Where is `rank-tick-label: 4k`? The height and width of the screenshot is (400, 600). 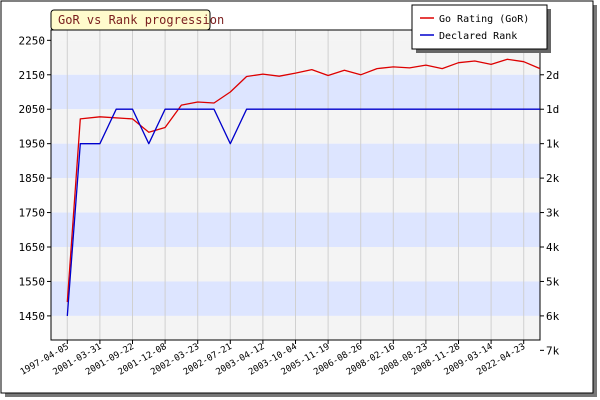 rank-tick-label: 4k is located at coordinates (553, 247).